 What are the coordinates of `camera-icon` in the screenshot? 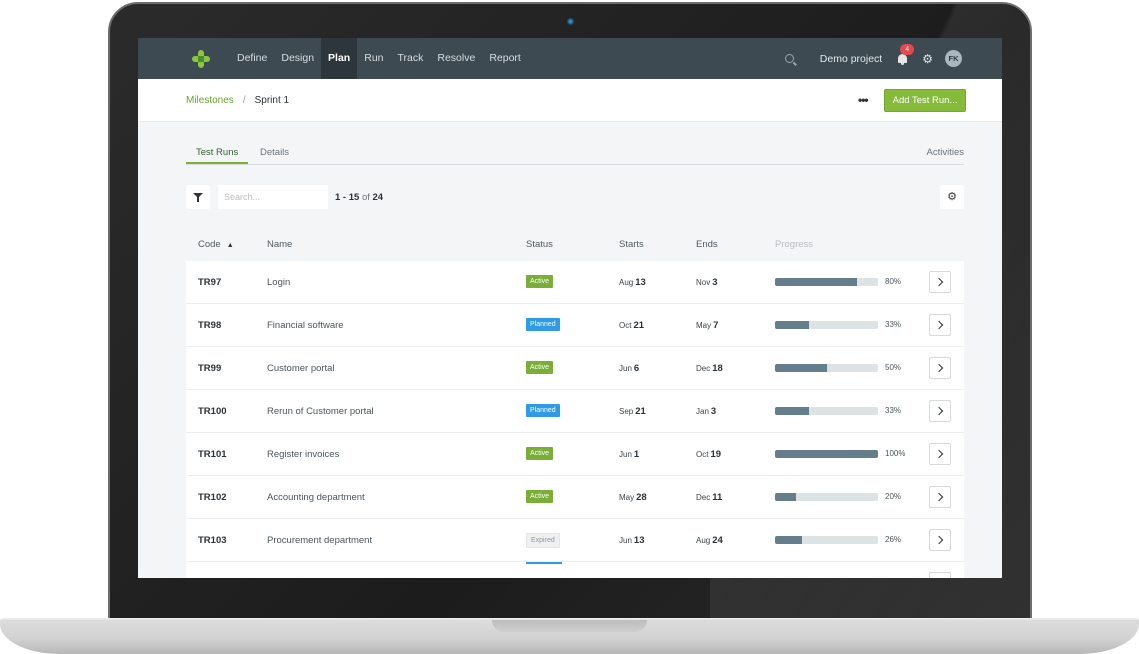 It's located at (570, 21).